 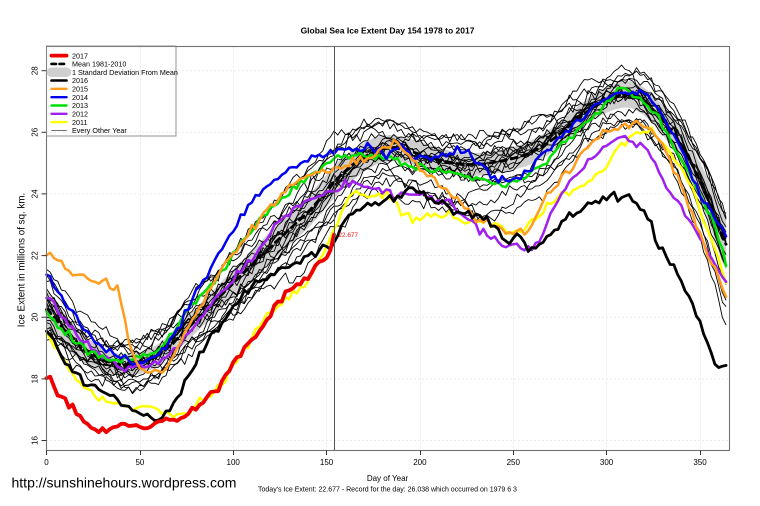 What do you see at coordinates (124, 483) in the screenshot?
I see `svg-text:http://sunshinehours.wordpress: http://sunshinehours.wordpress.com` at bounding box center [124, 483].